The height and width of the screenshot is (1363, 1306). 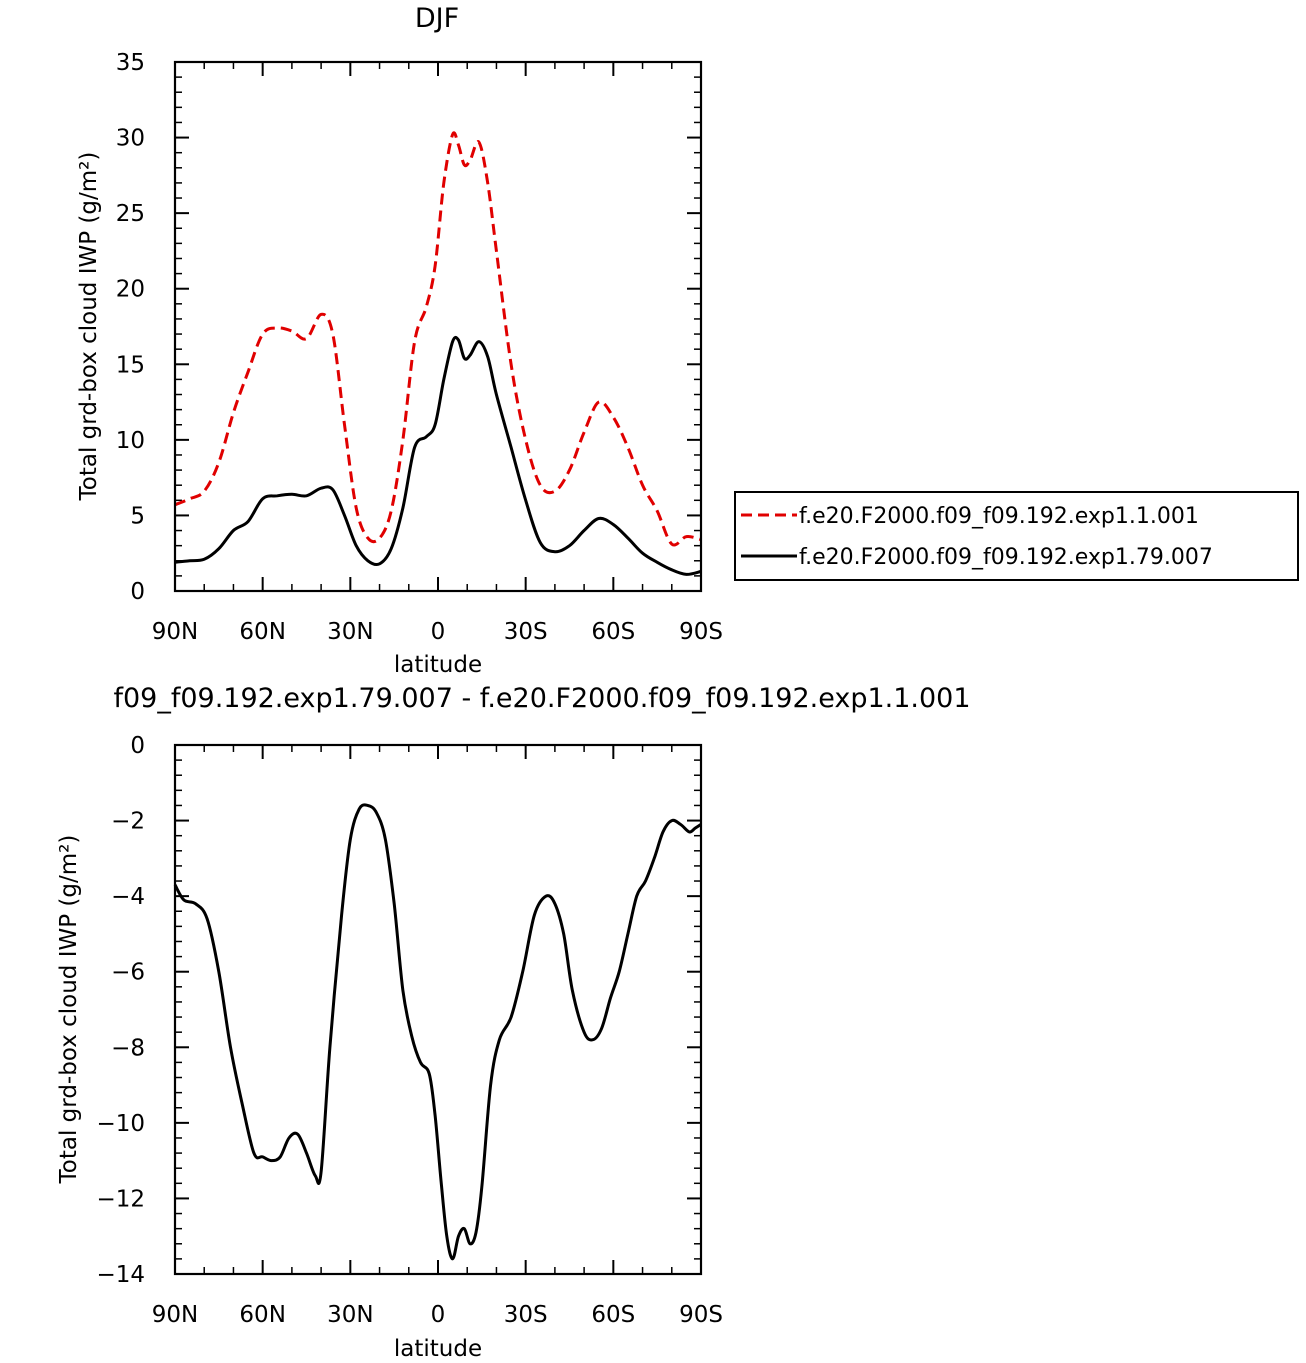 What do you see at coordinates (701, 632) in the screenshot?
I see `top-x-tick-label: 90S` at bounding box center [701, 632].